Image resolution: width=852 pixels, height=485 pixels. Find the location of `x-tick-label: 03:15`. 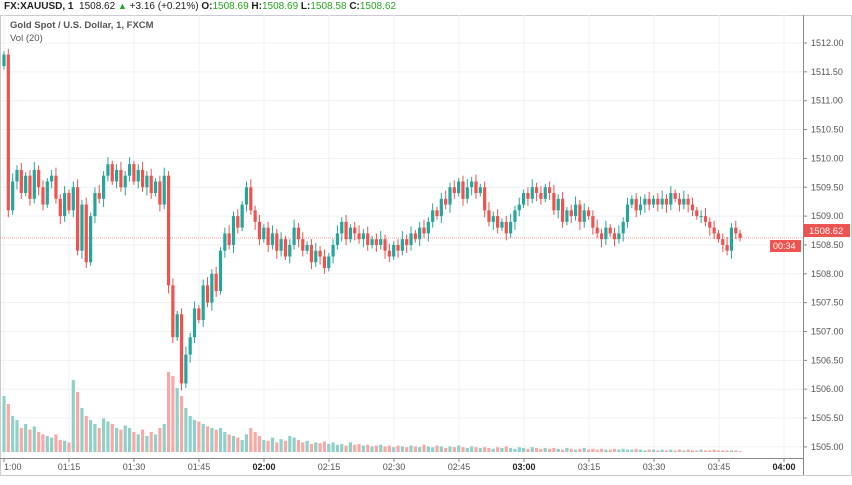

x-tick-label: 03:15 is located at coordinates (589, 467).